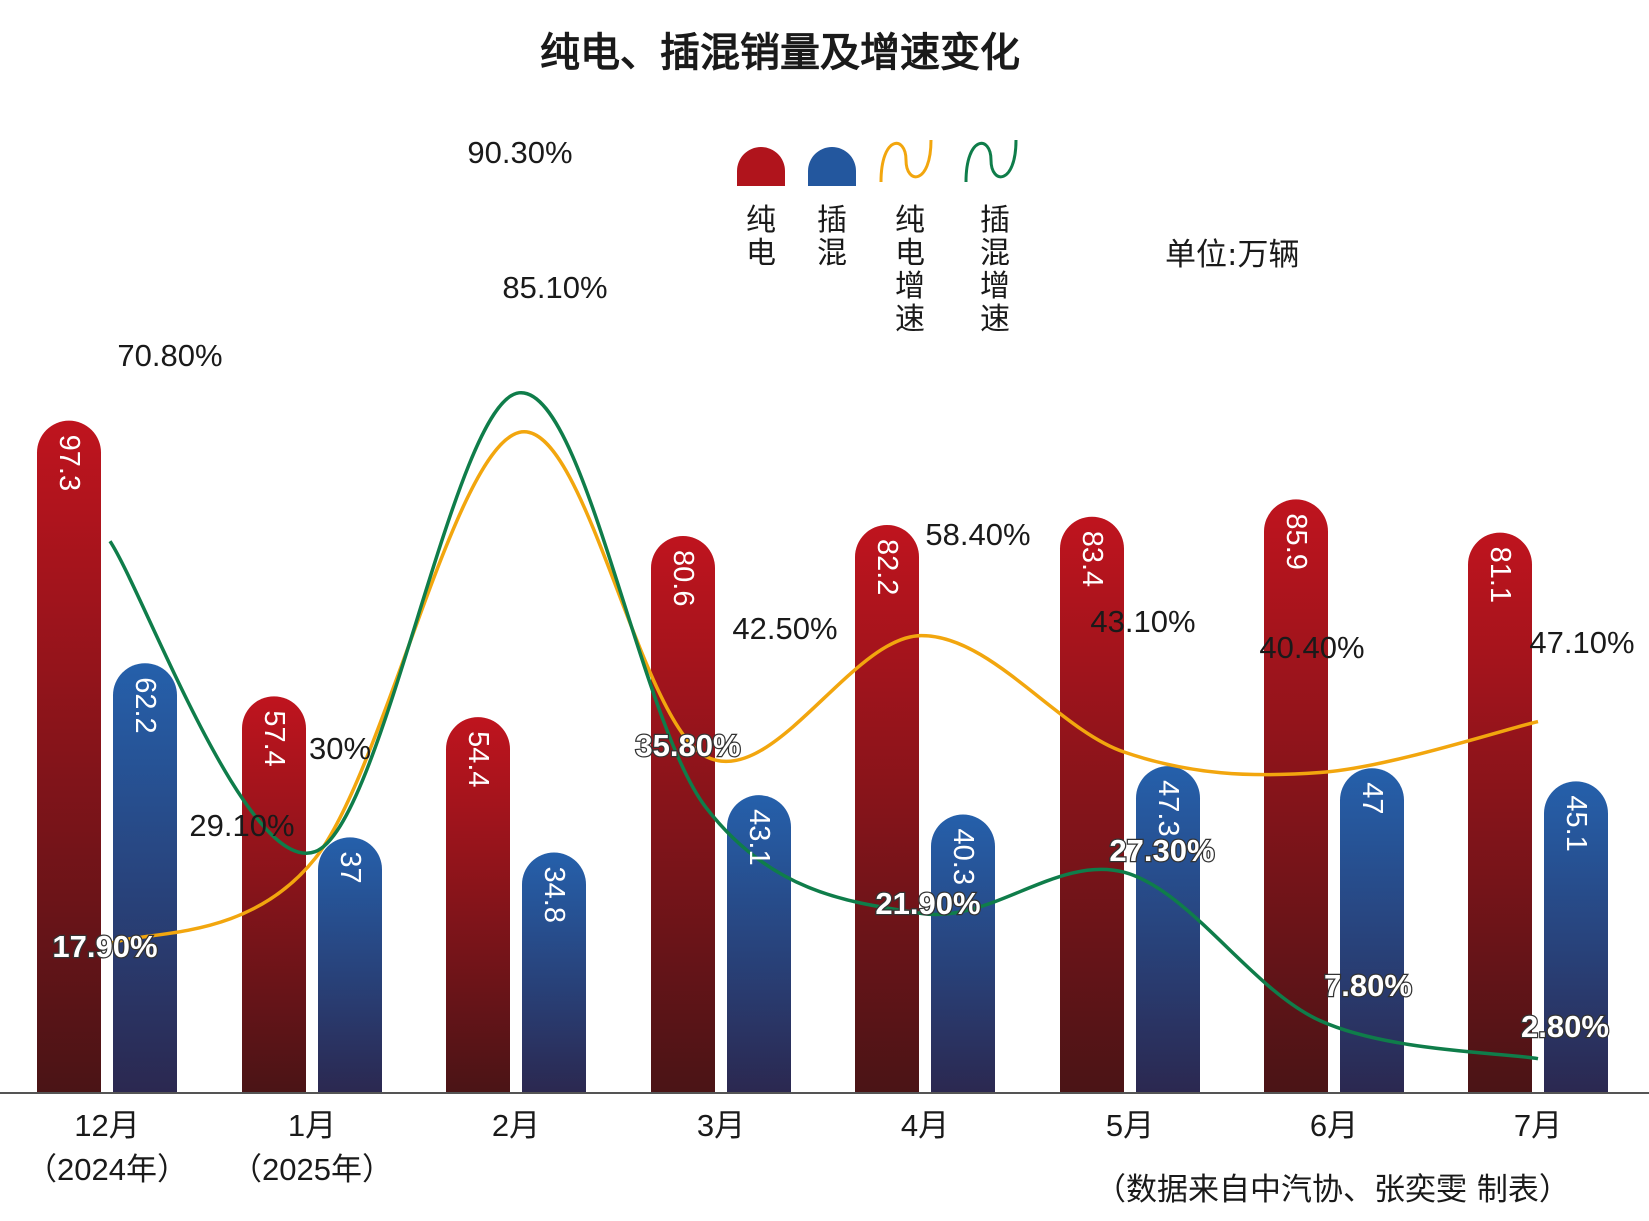 The image size is (1649, 1221). What do you see at coordinates (1311, 647) in the screenshot?
I see `bev-growth-label: 40.40%` at bounding box center [1311, 647].